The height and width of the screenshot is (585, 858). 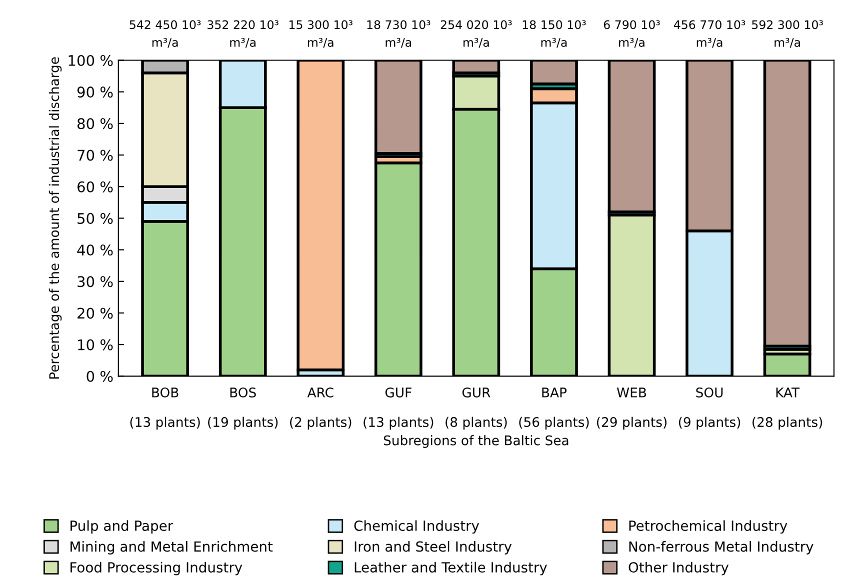 What do you see at coordinates (95, 92) in the screenshot?
I see `y-tick-label: 90 %` at bounding box center [95, 92].